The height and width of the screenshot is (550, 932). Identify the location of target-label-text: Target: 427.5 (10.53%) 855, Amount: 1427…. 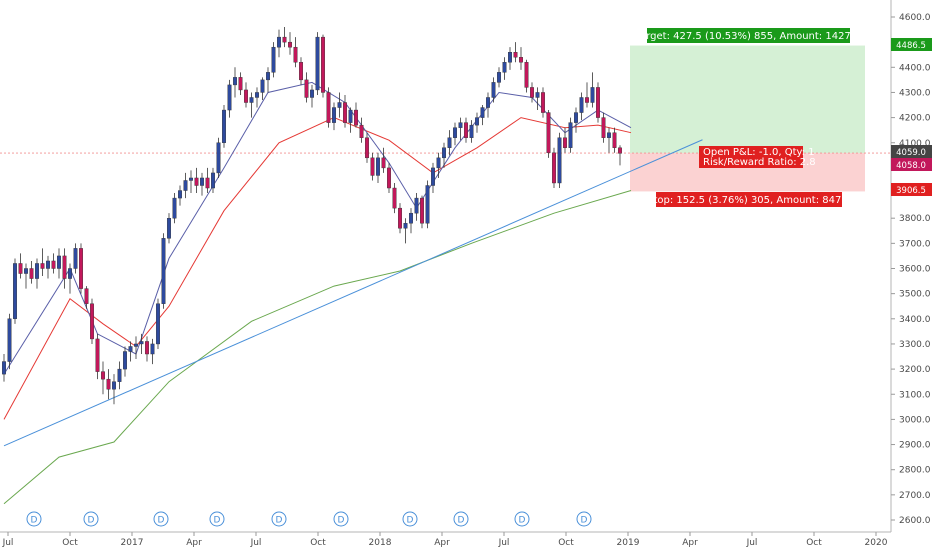
(748, 36).